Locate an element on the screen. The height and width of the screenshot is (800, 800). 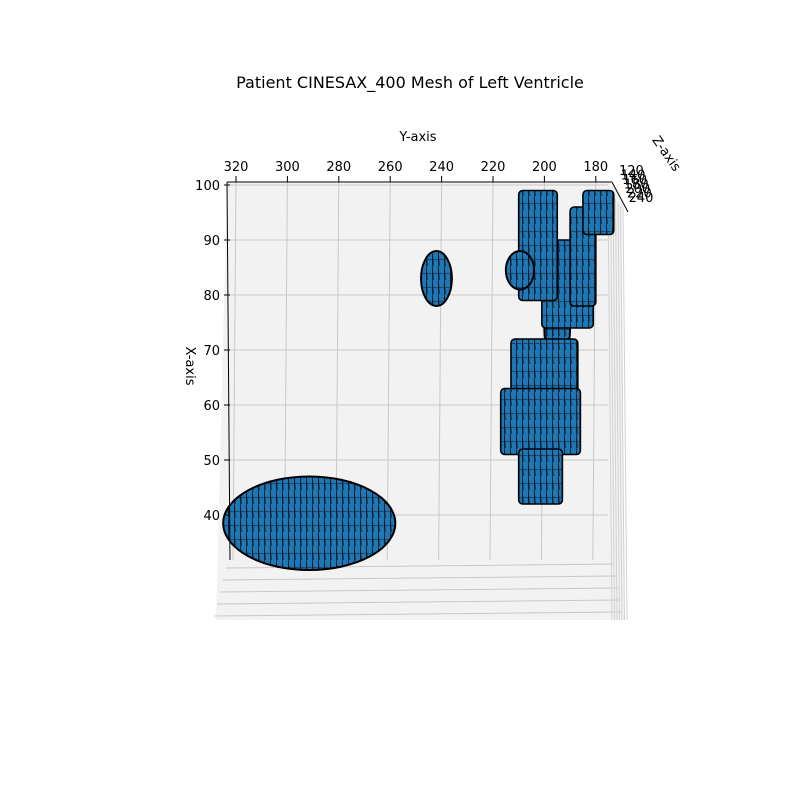
x-tick-label: 100 is located at coordinates (207, 186).